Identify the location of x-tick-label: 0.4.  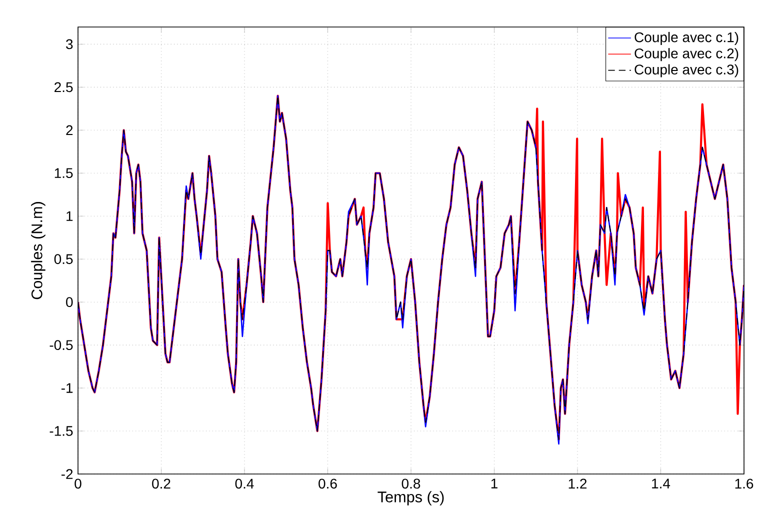
(244, 483).